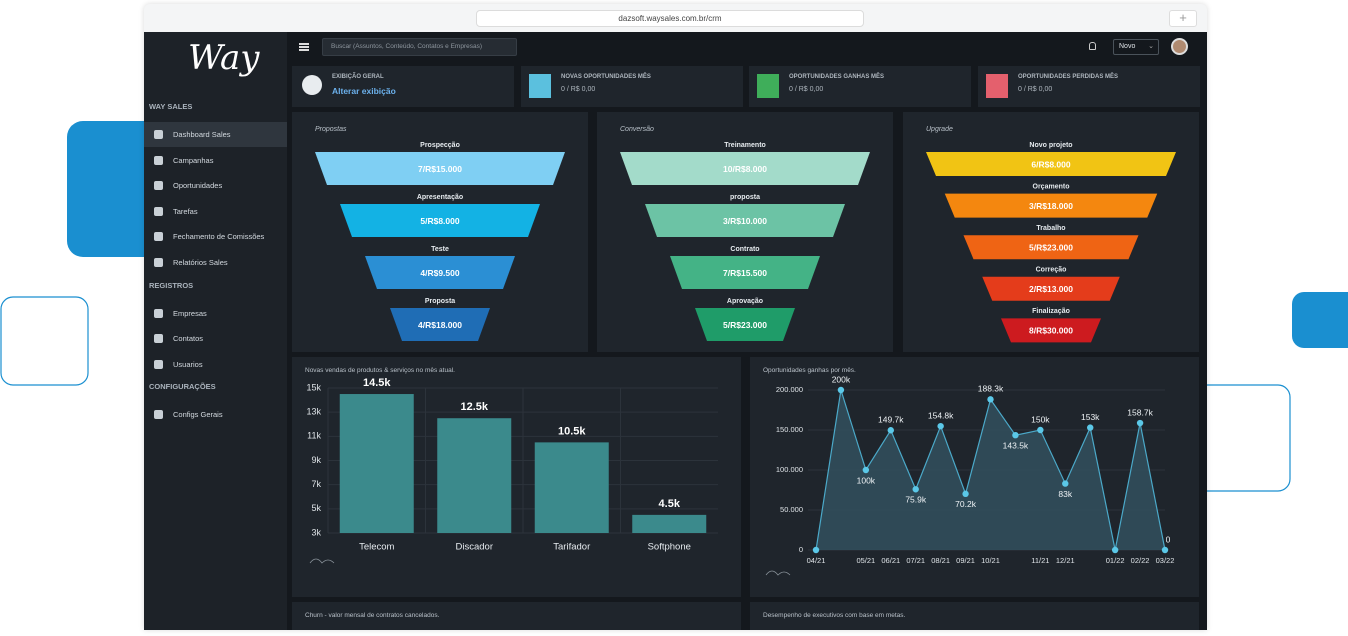 Image resolution: width=1348 pixels, height=636 pixels. Describe the element at coordinates (890, 560) in the screenshot. I see `x-tick-label: 06/21` at that location.